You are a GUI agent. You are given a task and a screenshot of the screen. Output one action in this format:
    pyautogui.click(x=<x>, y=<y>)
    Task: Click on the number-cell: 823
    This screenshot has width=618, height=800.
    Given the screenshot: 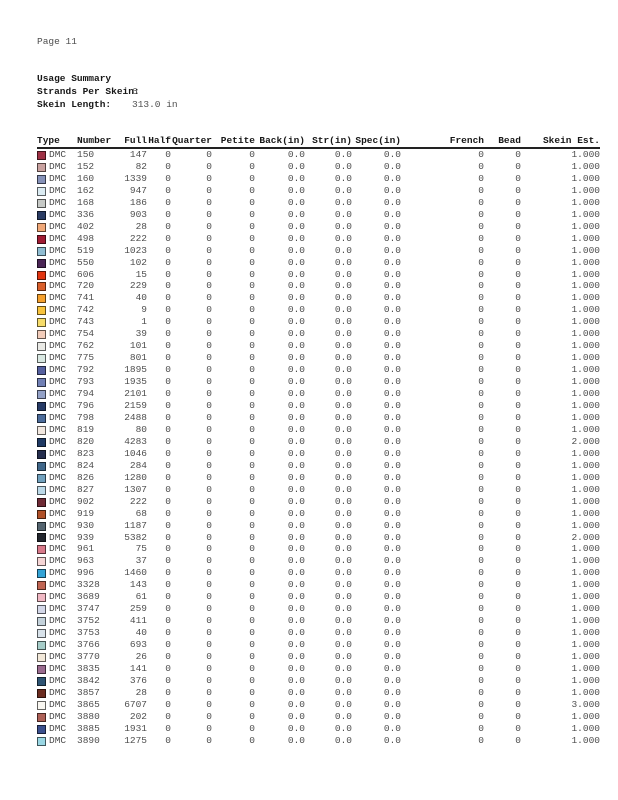 What is the action you would take?
    pyautogui.click(x=86, y=453)
    